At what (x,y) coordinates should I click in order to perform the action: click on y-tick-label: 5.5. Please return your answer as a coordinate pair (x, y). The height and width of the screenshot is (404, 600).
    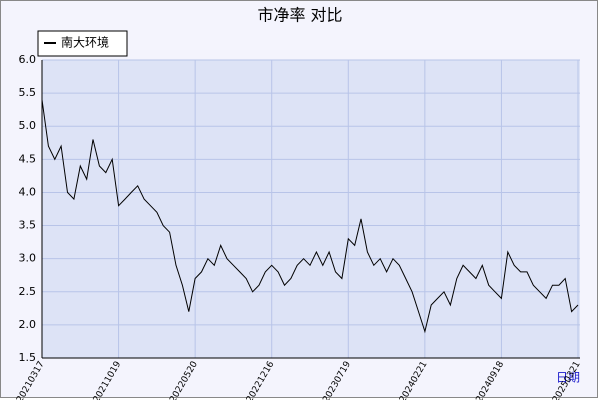
    Looking at the image, I should click on (28, 92).